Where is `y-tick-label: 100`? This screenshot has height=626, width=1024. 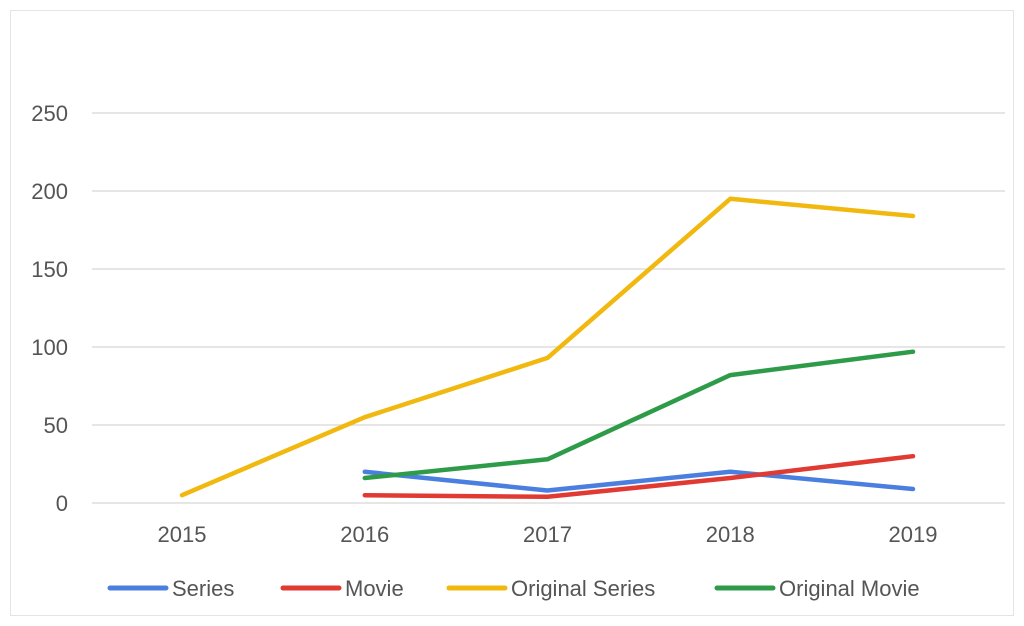
y-tick-label: 100 is located at coordinates (49, 347).